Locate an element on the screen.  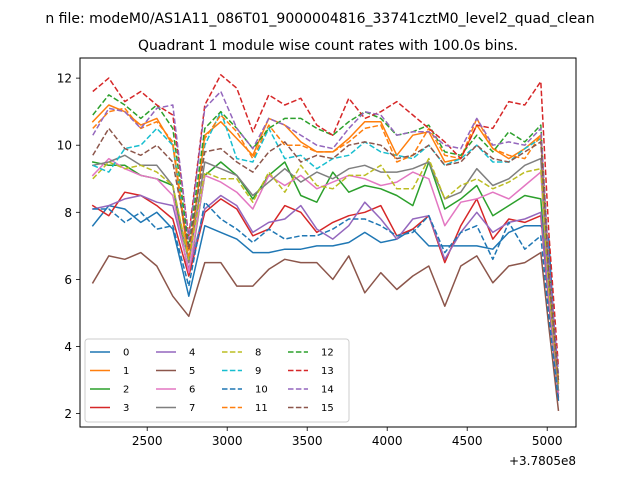
legend-label-10: 10 is located at coordinates (261, 390).